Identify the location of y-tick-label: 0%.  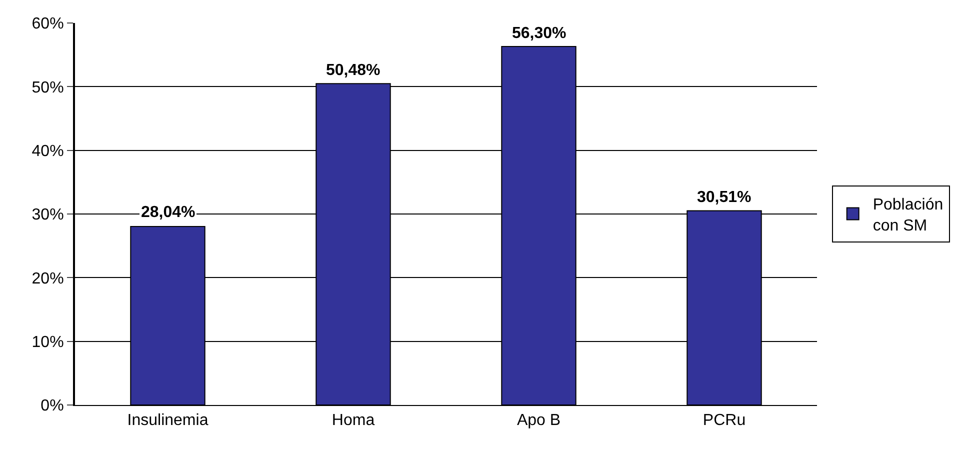
(52, 406).